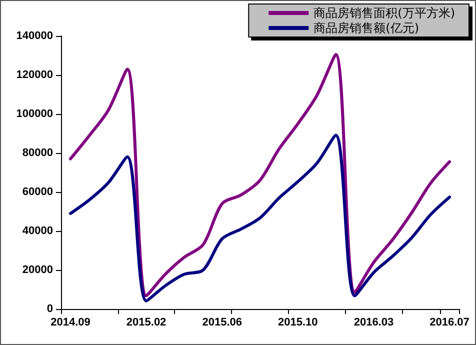  Describe the element at coordinates (70, 322) in the screenshot. I see `x-tick-label: 2014.09` at that location.